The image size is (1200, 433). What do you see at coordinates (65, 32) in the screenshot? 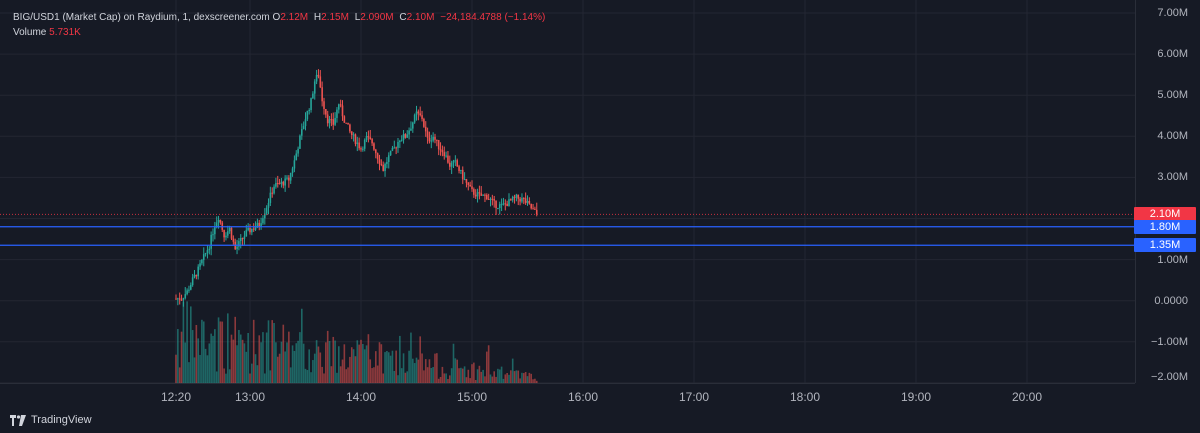
I see `volume-value: 5.731K` at bounding box center [65, 32].